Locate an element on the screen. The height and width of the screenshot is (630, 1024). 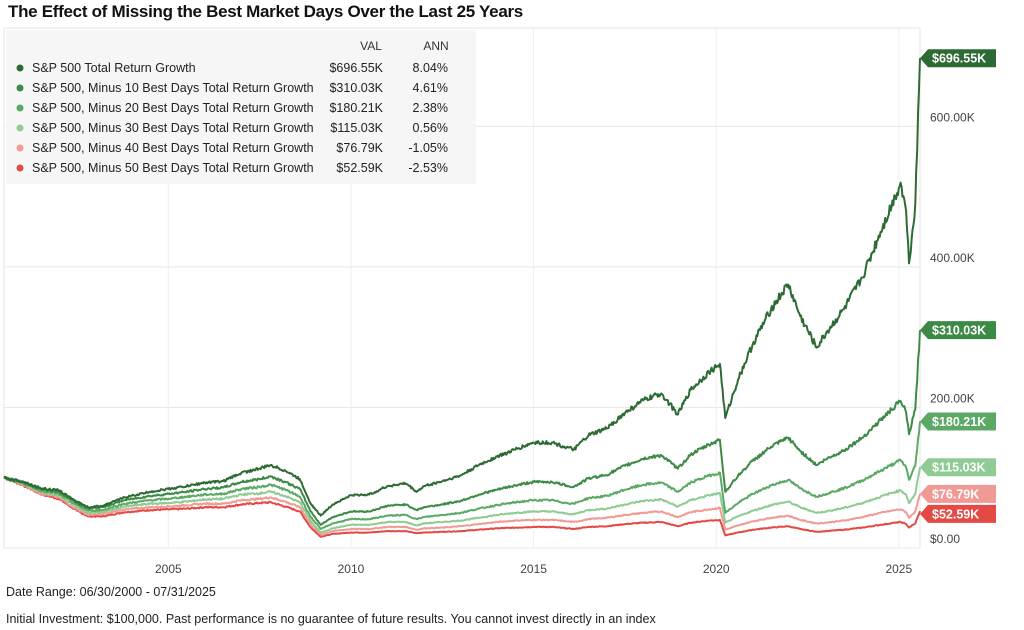
end-value-tag: $76.79K is located at coordinates (958, 493).